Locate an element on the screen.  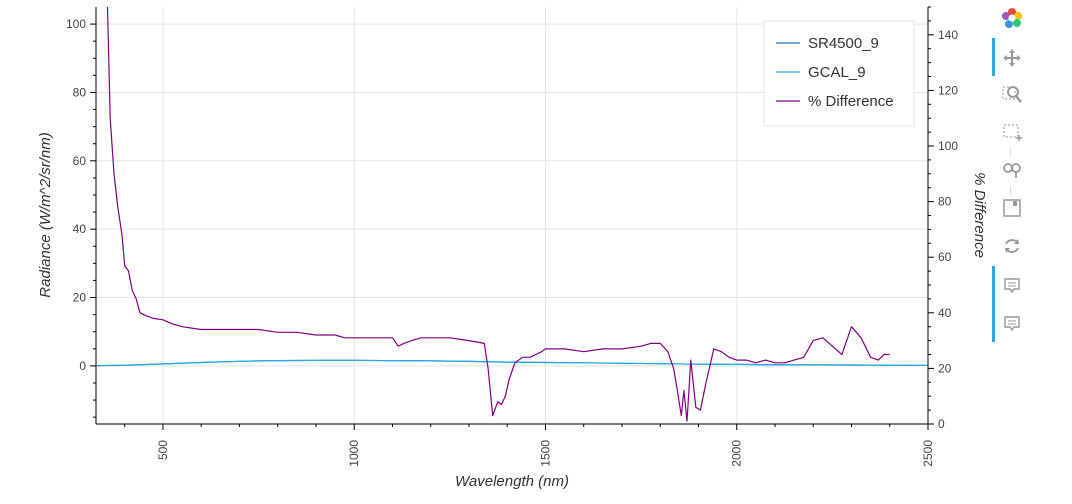
reset-icon is located at coordinates (1012, 246).